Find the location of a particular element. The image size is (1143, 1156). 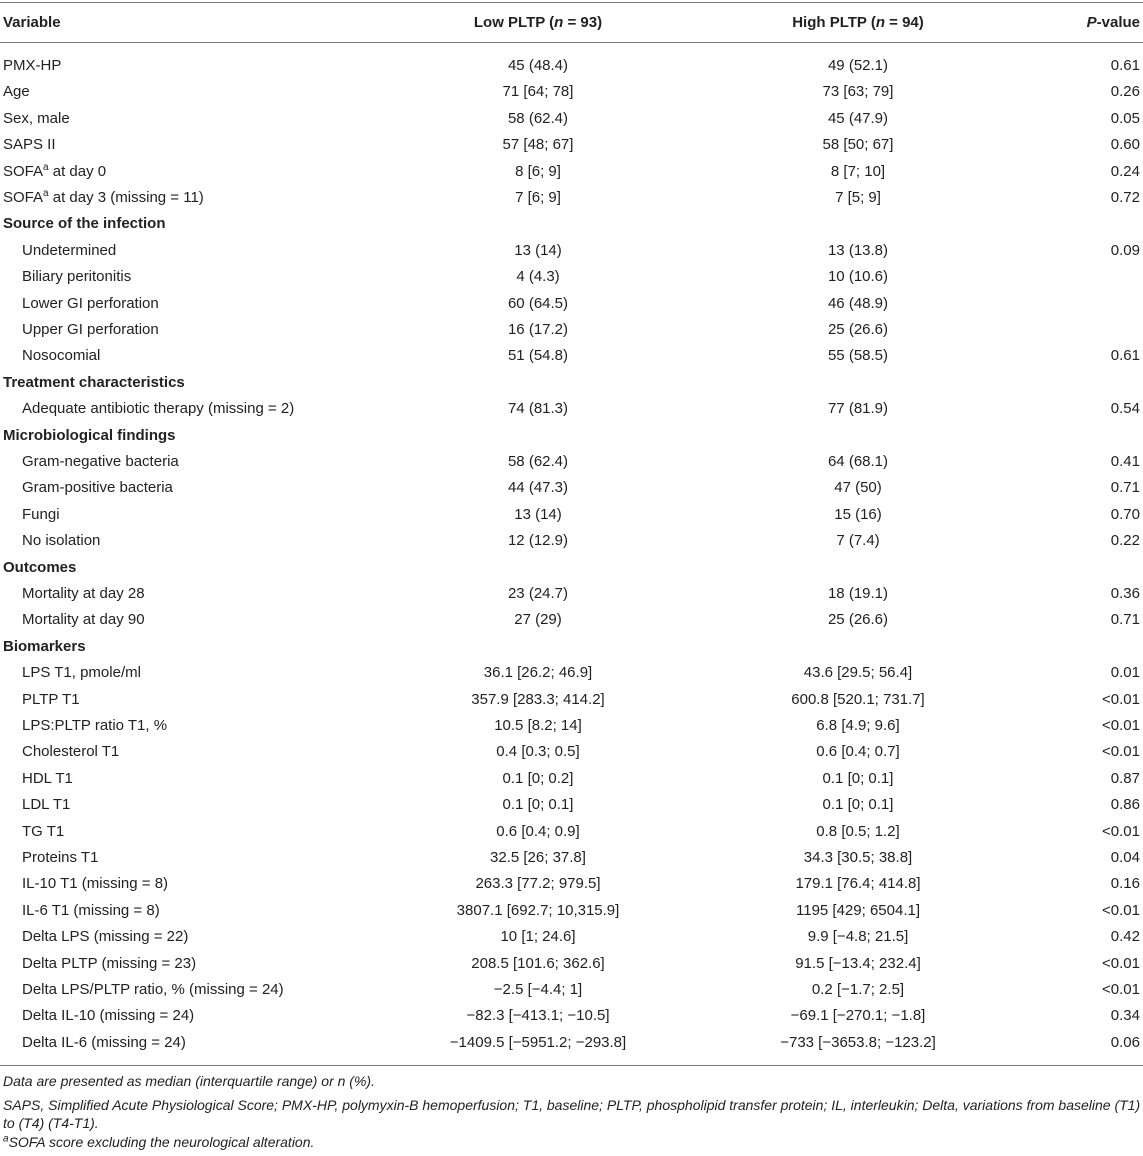

header-cell: Variable is located at coordinates (32, 22).